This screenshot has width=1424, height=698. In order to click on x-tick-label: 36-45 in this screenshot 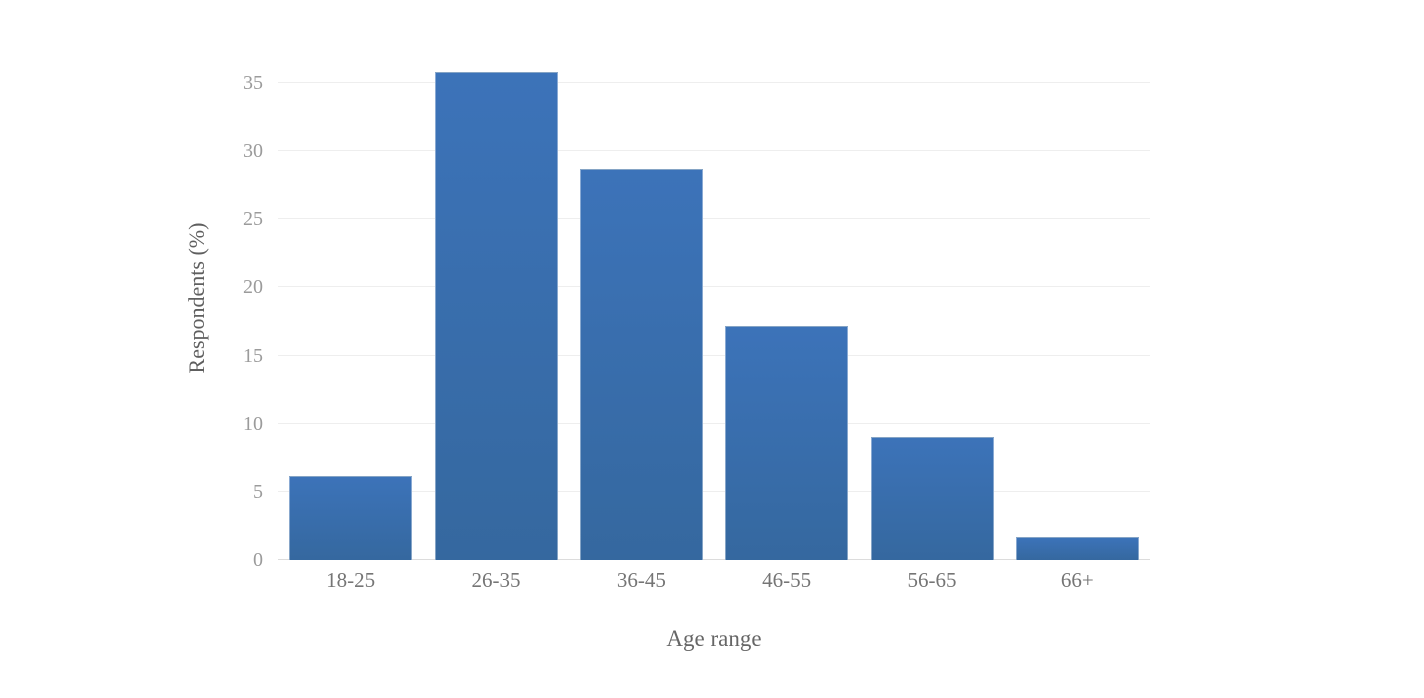, I will do `click(641, 580)`.